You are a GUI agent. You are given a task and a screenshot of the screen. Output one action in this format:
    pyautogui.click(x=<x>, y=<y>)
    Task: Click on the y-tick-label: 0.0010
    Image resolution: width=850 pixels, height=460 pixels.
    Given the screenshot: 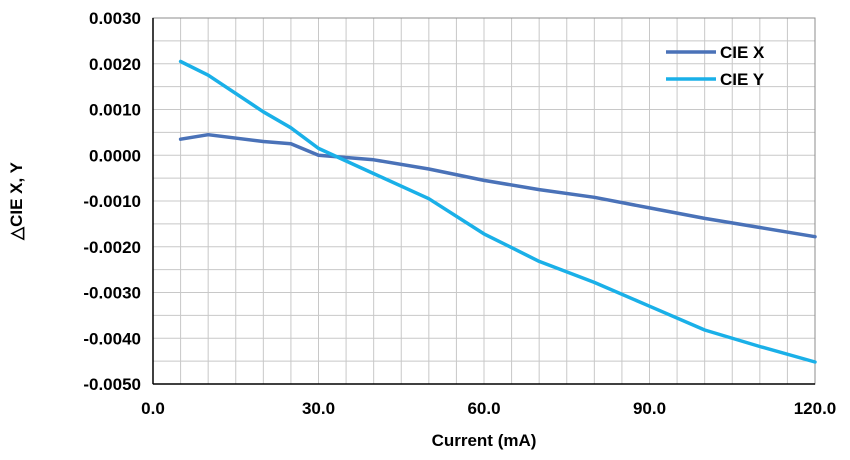 What is the action you would take?
    pyautogui.click(x=115, y=110)
    